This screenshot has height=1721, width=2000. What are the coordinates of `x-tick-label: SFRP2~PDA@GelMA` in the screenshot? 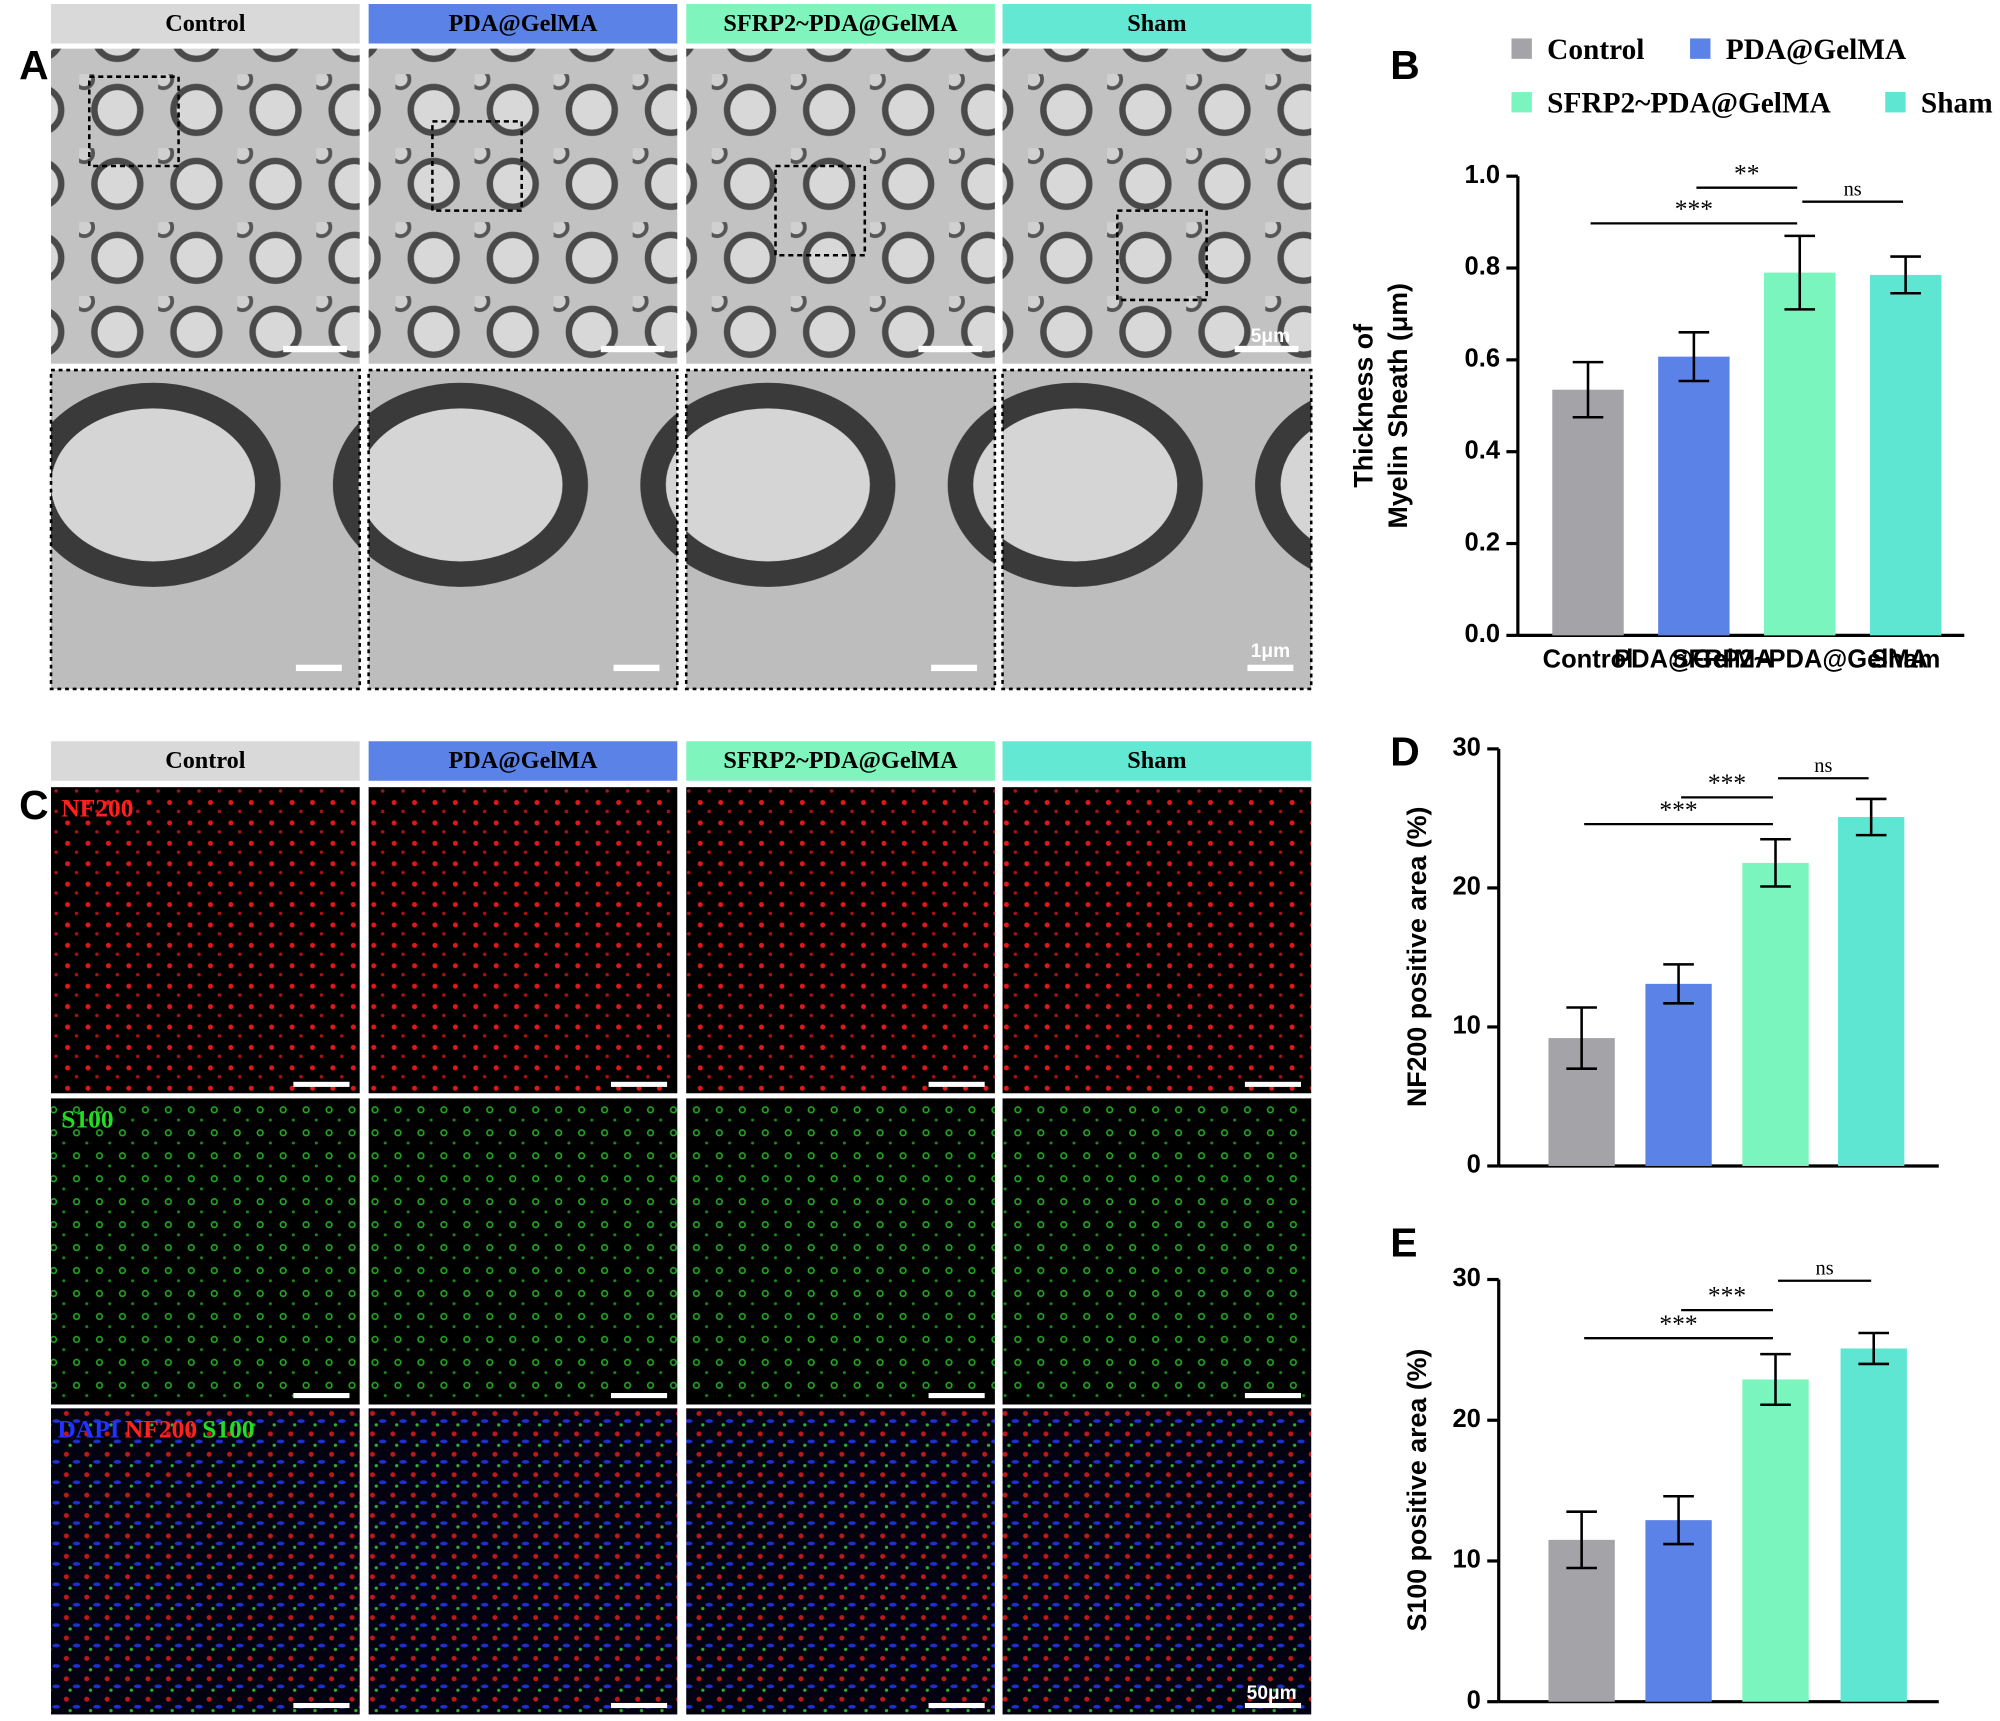 It's located at (1799, 660).